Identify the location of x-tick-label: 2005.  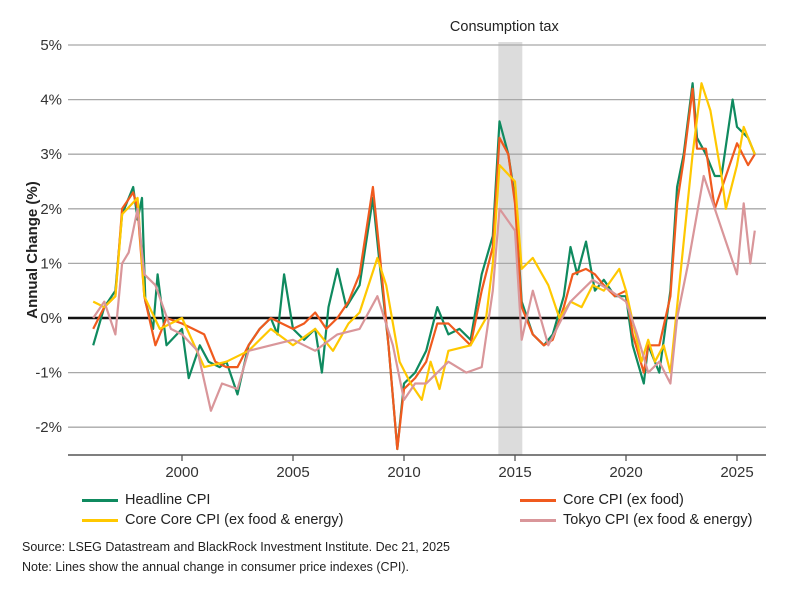
(292, 472).